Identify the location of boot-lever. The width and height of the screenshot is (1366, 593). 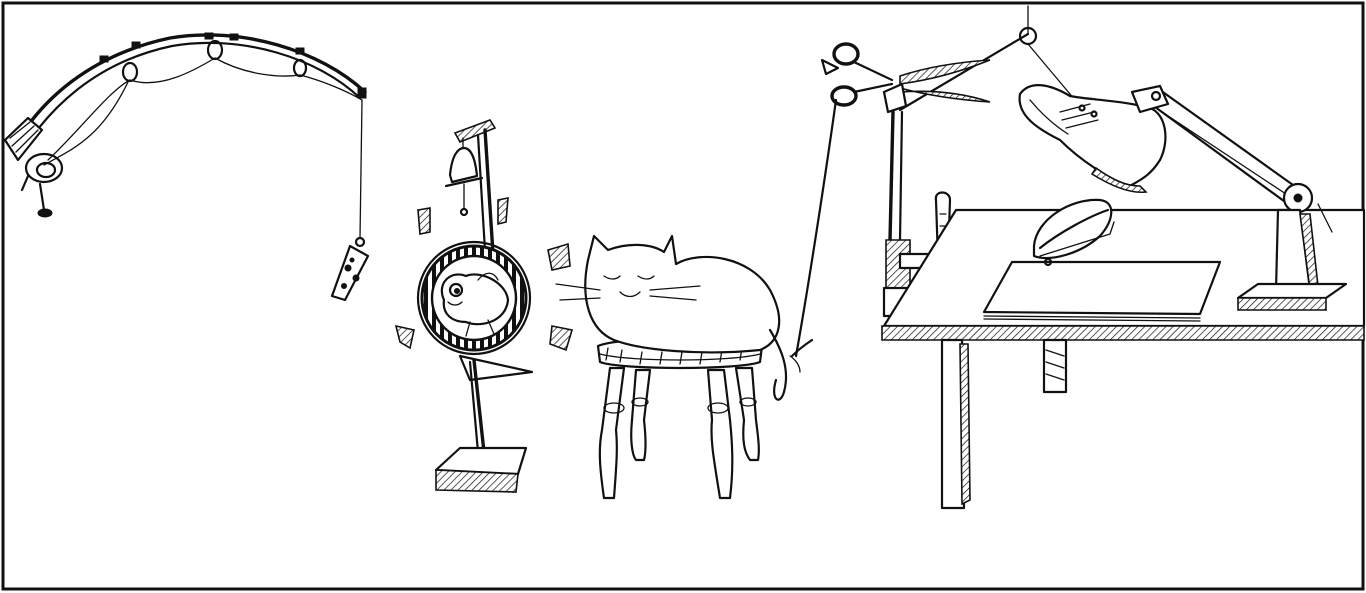
(1250, 199).